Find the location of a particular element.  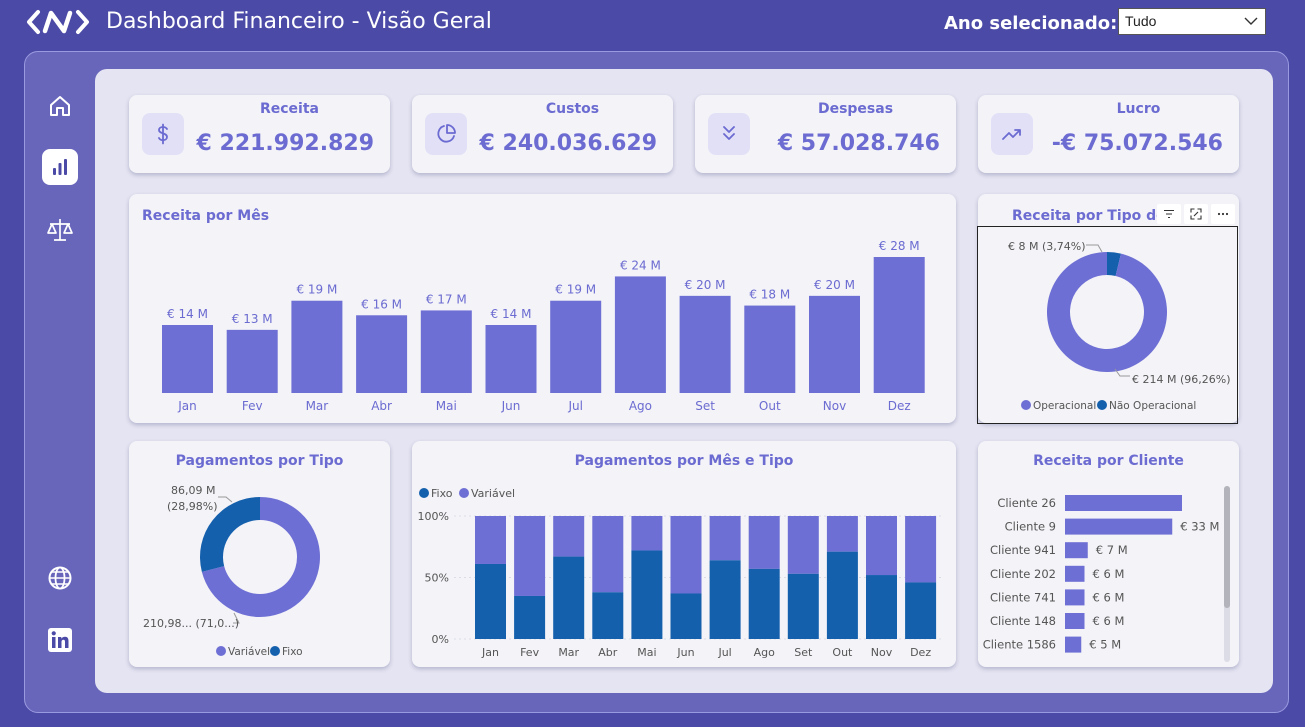

visual-header is located at coordinates (1198, 215).